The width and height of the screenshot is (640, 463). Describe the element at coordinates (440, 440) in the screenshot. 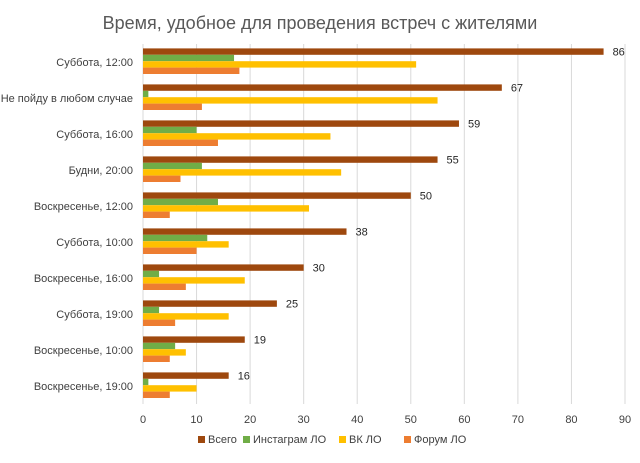

I see `legend-label: Форум ЛО` at that location.